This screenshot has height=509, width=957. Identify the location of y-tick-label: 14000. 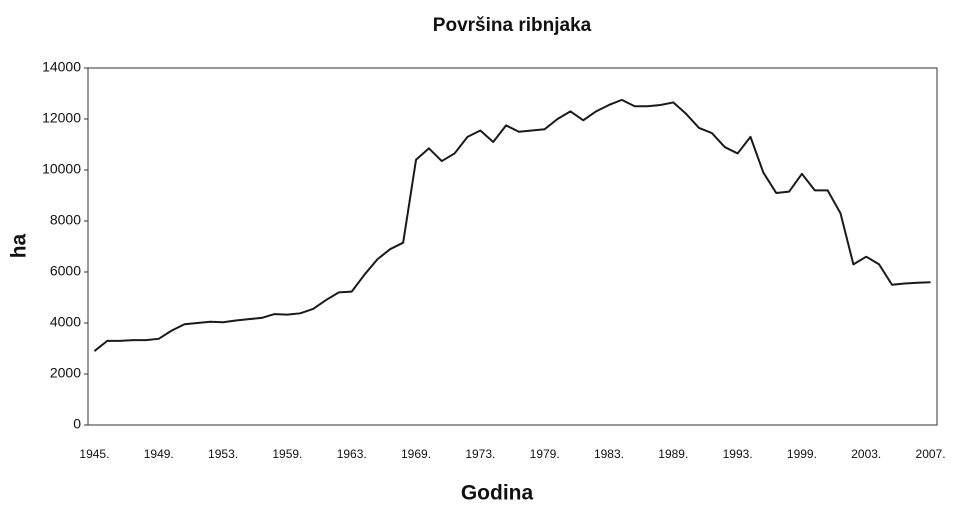
(61, 67).